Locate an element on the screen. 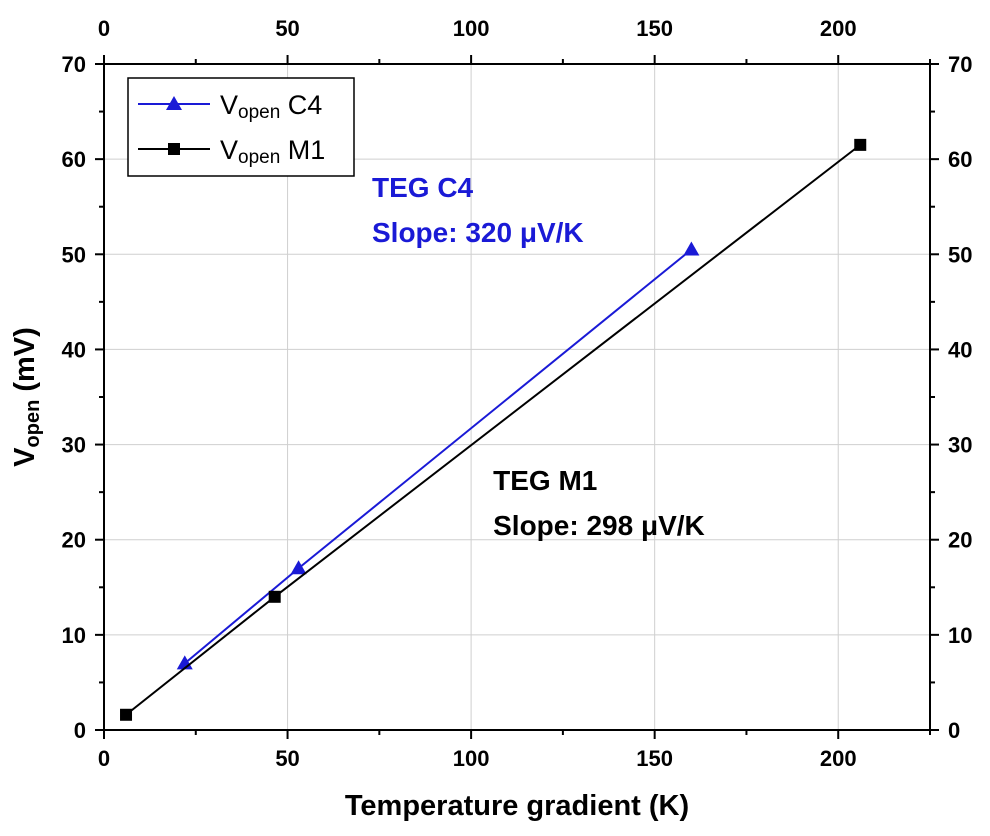 The height and width of the screenshot is (836, 990). y-tick-label-right: 50 is located at coordinates (960, 254).